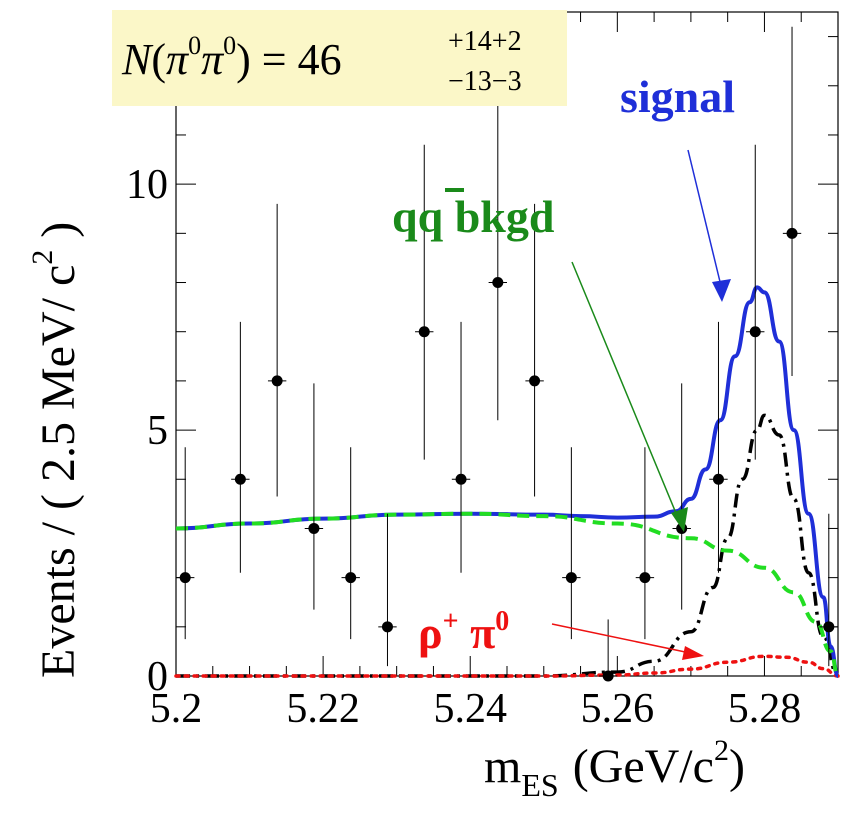 Image resolution: width=854 pixels, height=819 pixels. I want to click on qq-q2: q, so click(431, 216).